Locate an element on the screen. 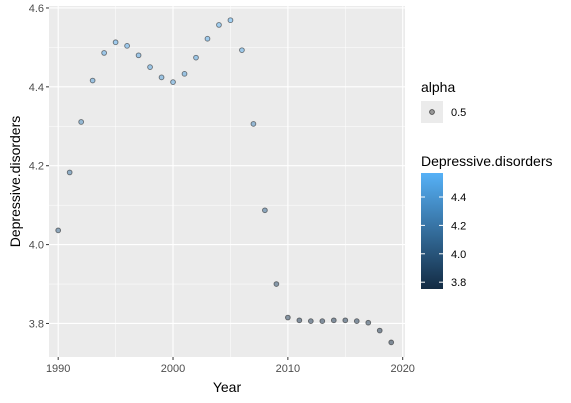 The width and height of the screenshot is (571, 403). alpha-legend-title: alpha is located at coordinates (438, 87).